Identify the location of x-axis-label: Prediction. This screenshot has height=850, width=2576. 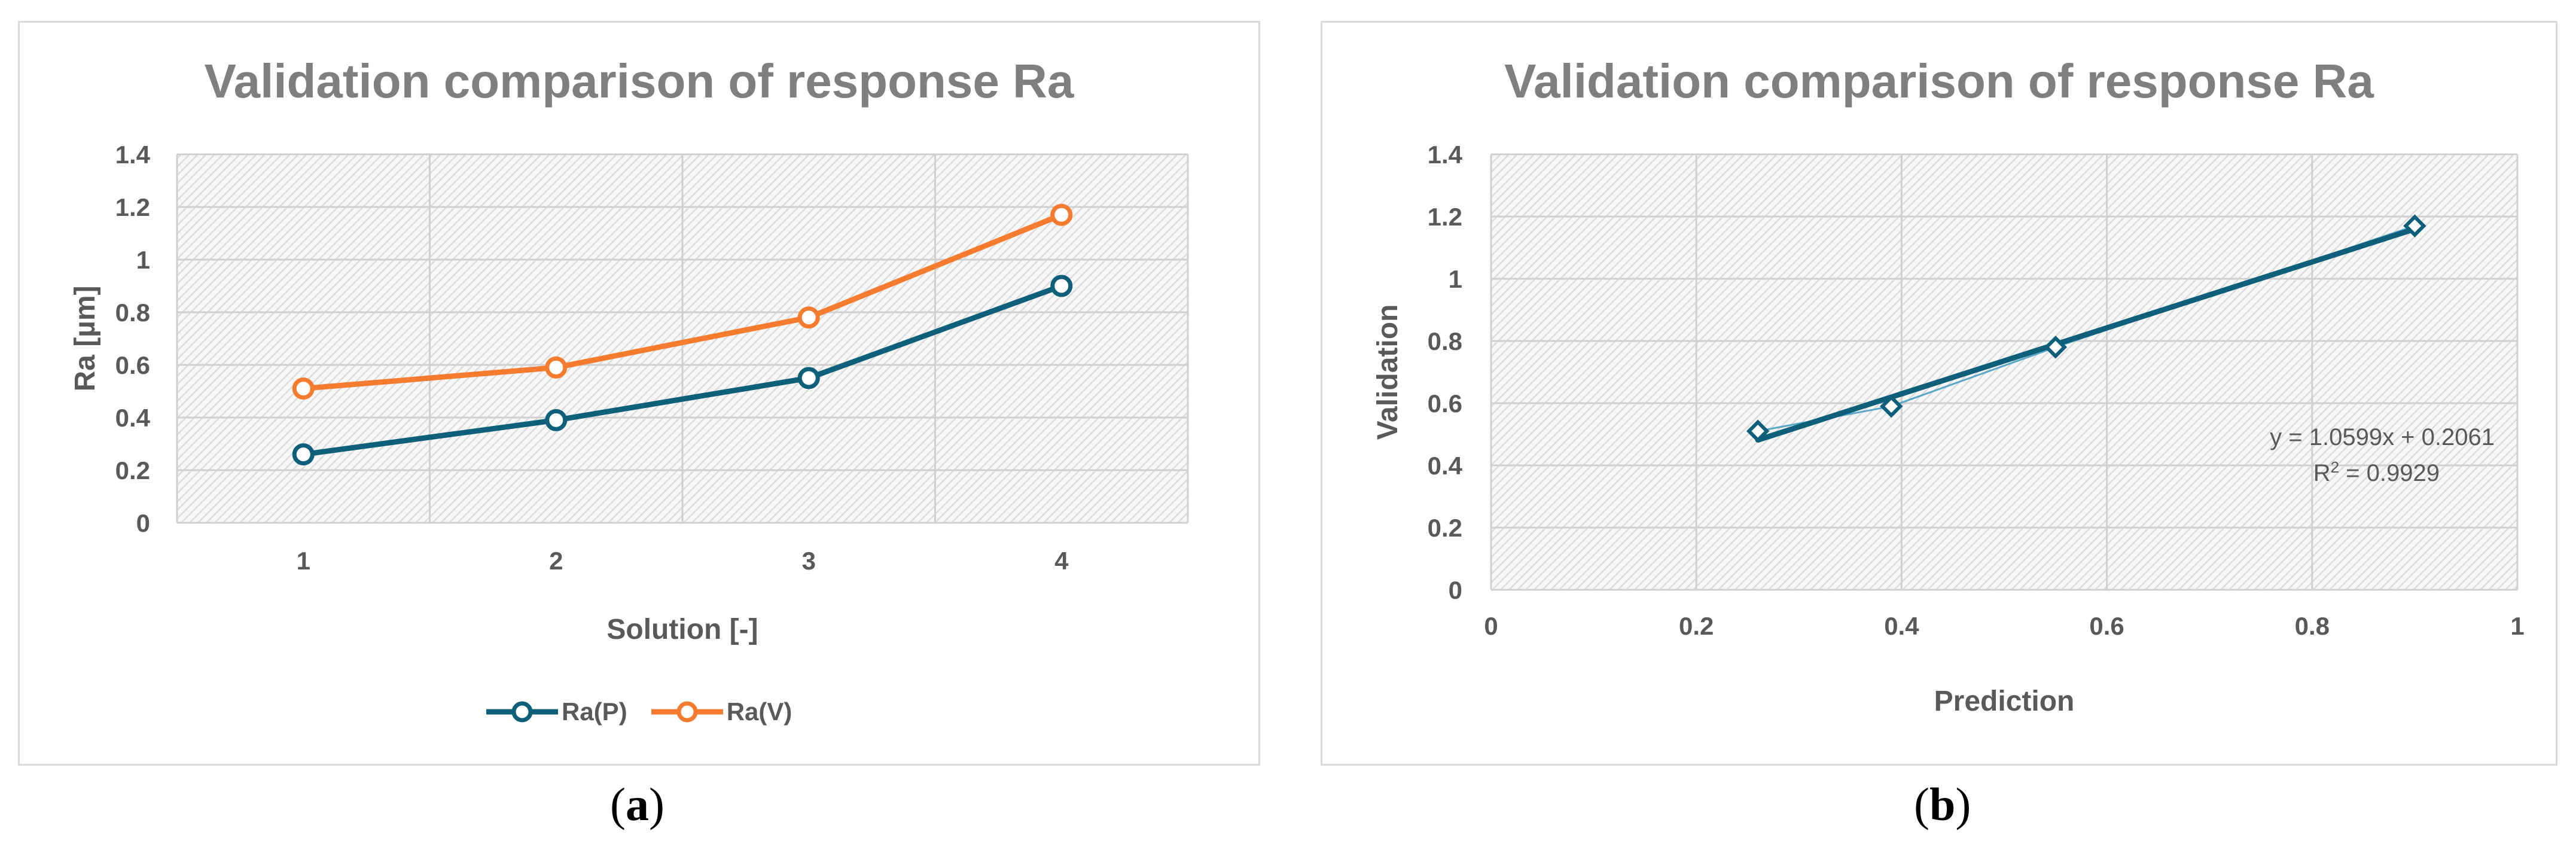
(2005, 701).